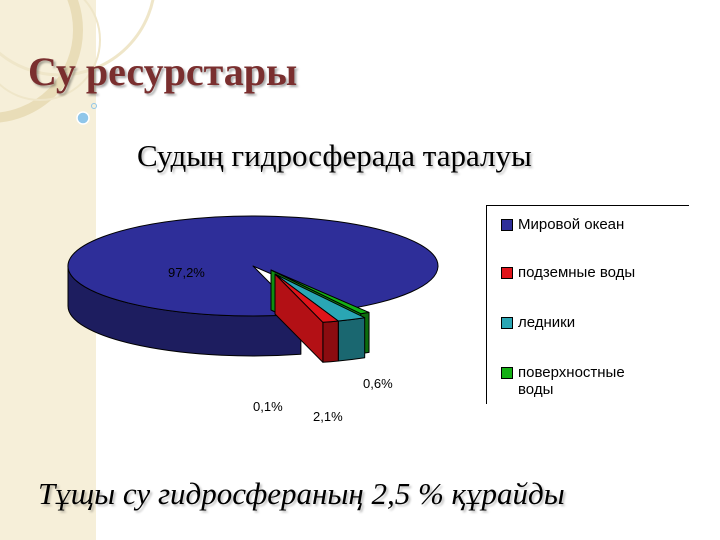 The image size is (720, 540). I want to click on data-label-surface: 0,1%, so click(268, 406).